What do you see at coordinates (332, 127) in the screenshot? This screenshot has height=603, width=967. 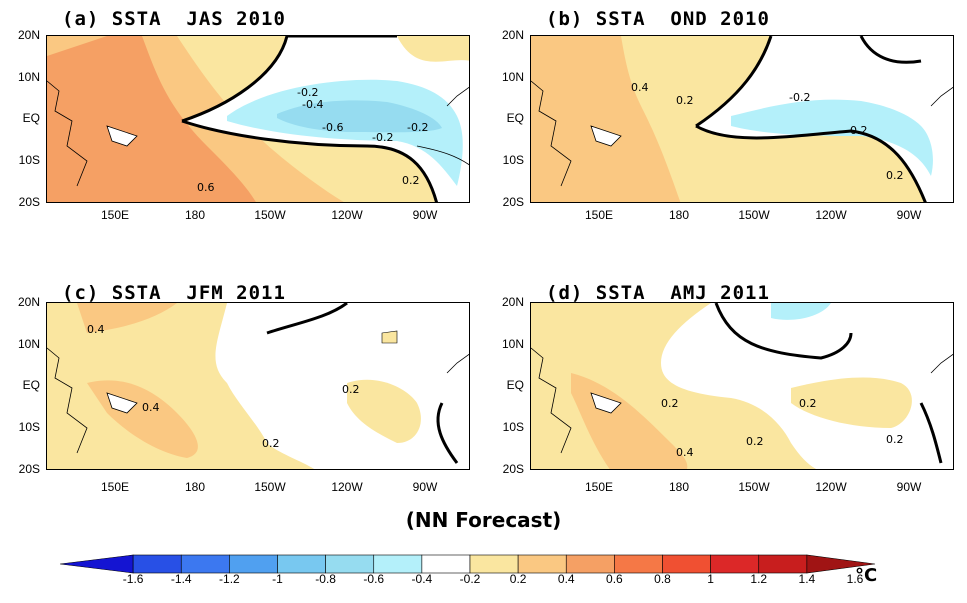 I see `contour-label: -0.6` at bounding box center [332, 127].